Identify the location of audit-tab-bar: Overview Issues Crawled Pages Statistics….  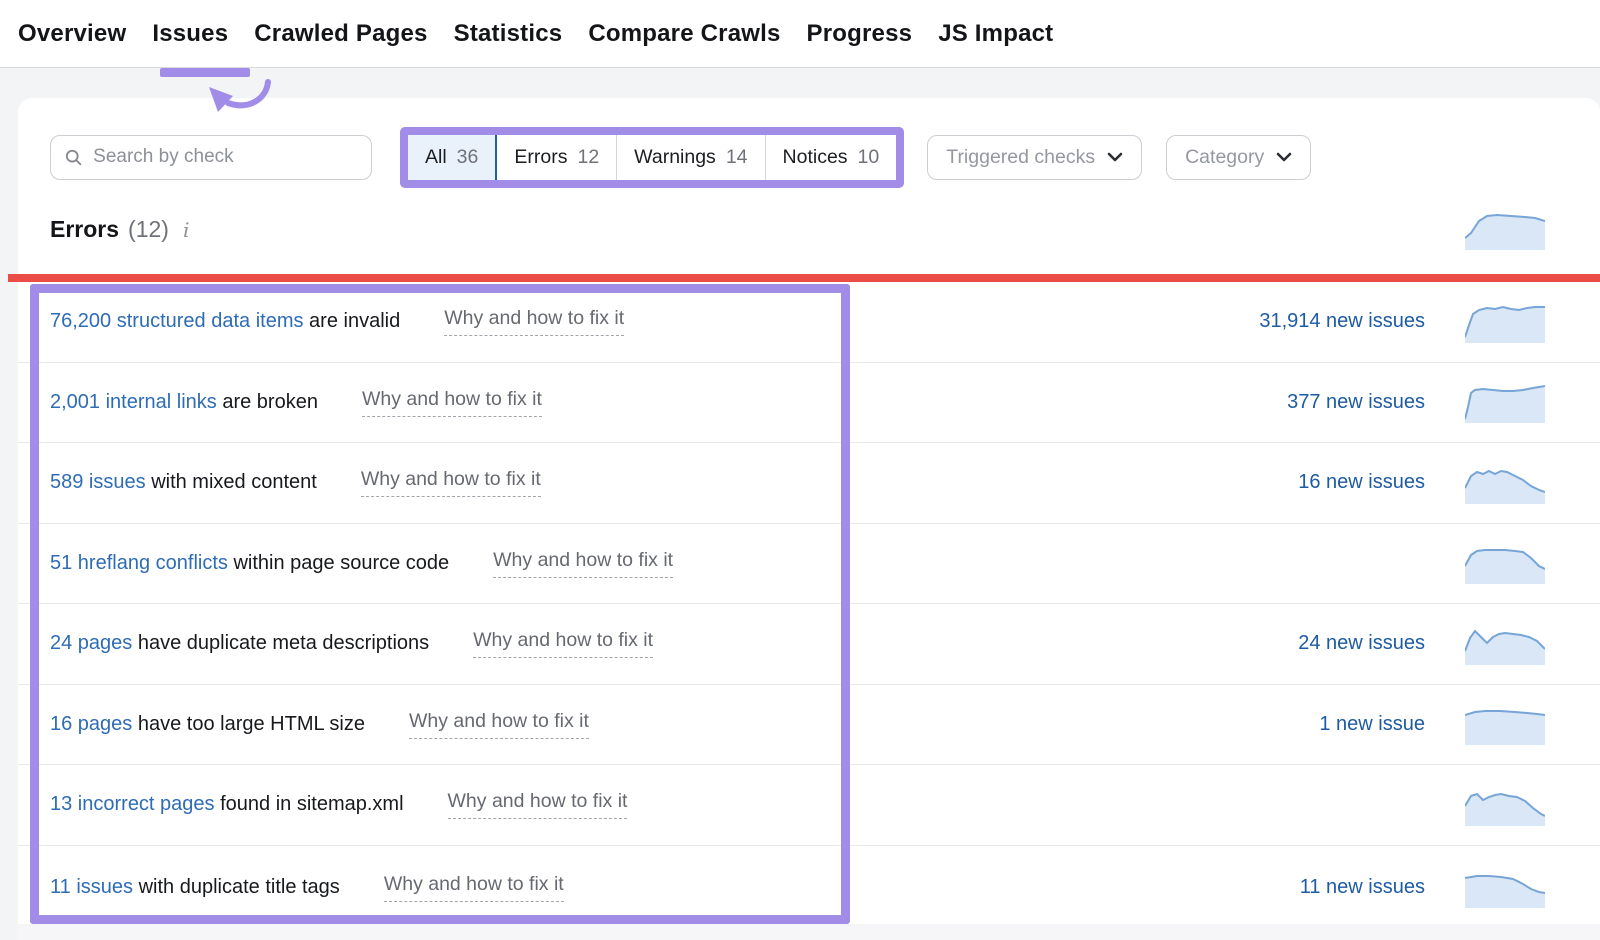
(800, 34).